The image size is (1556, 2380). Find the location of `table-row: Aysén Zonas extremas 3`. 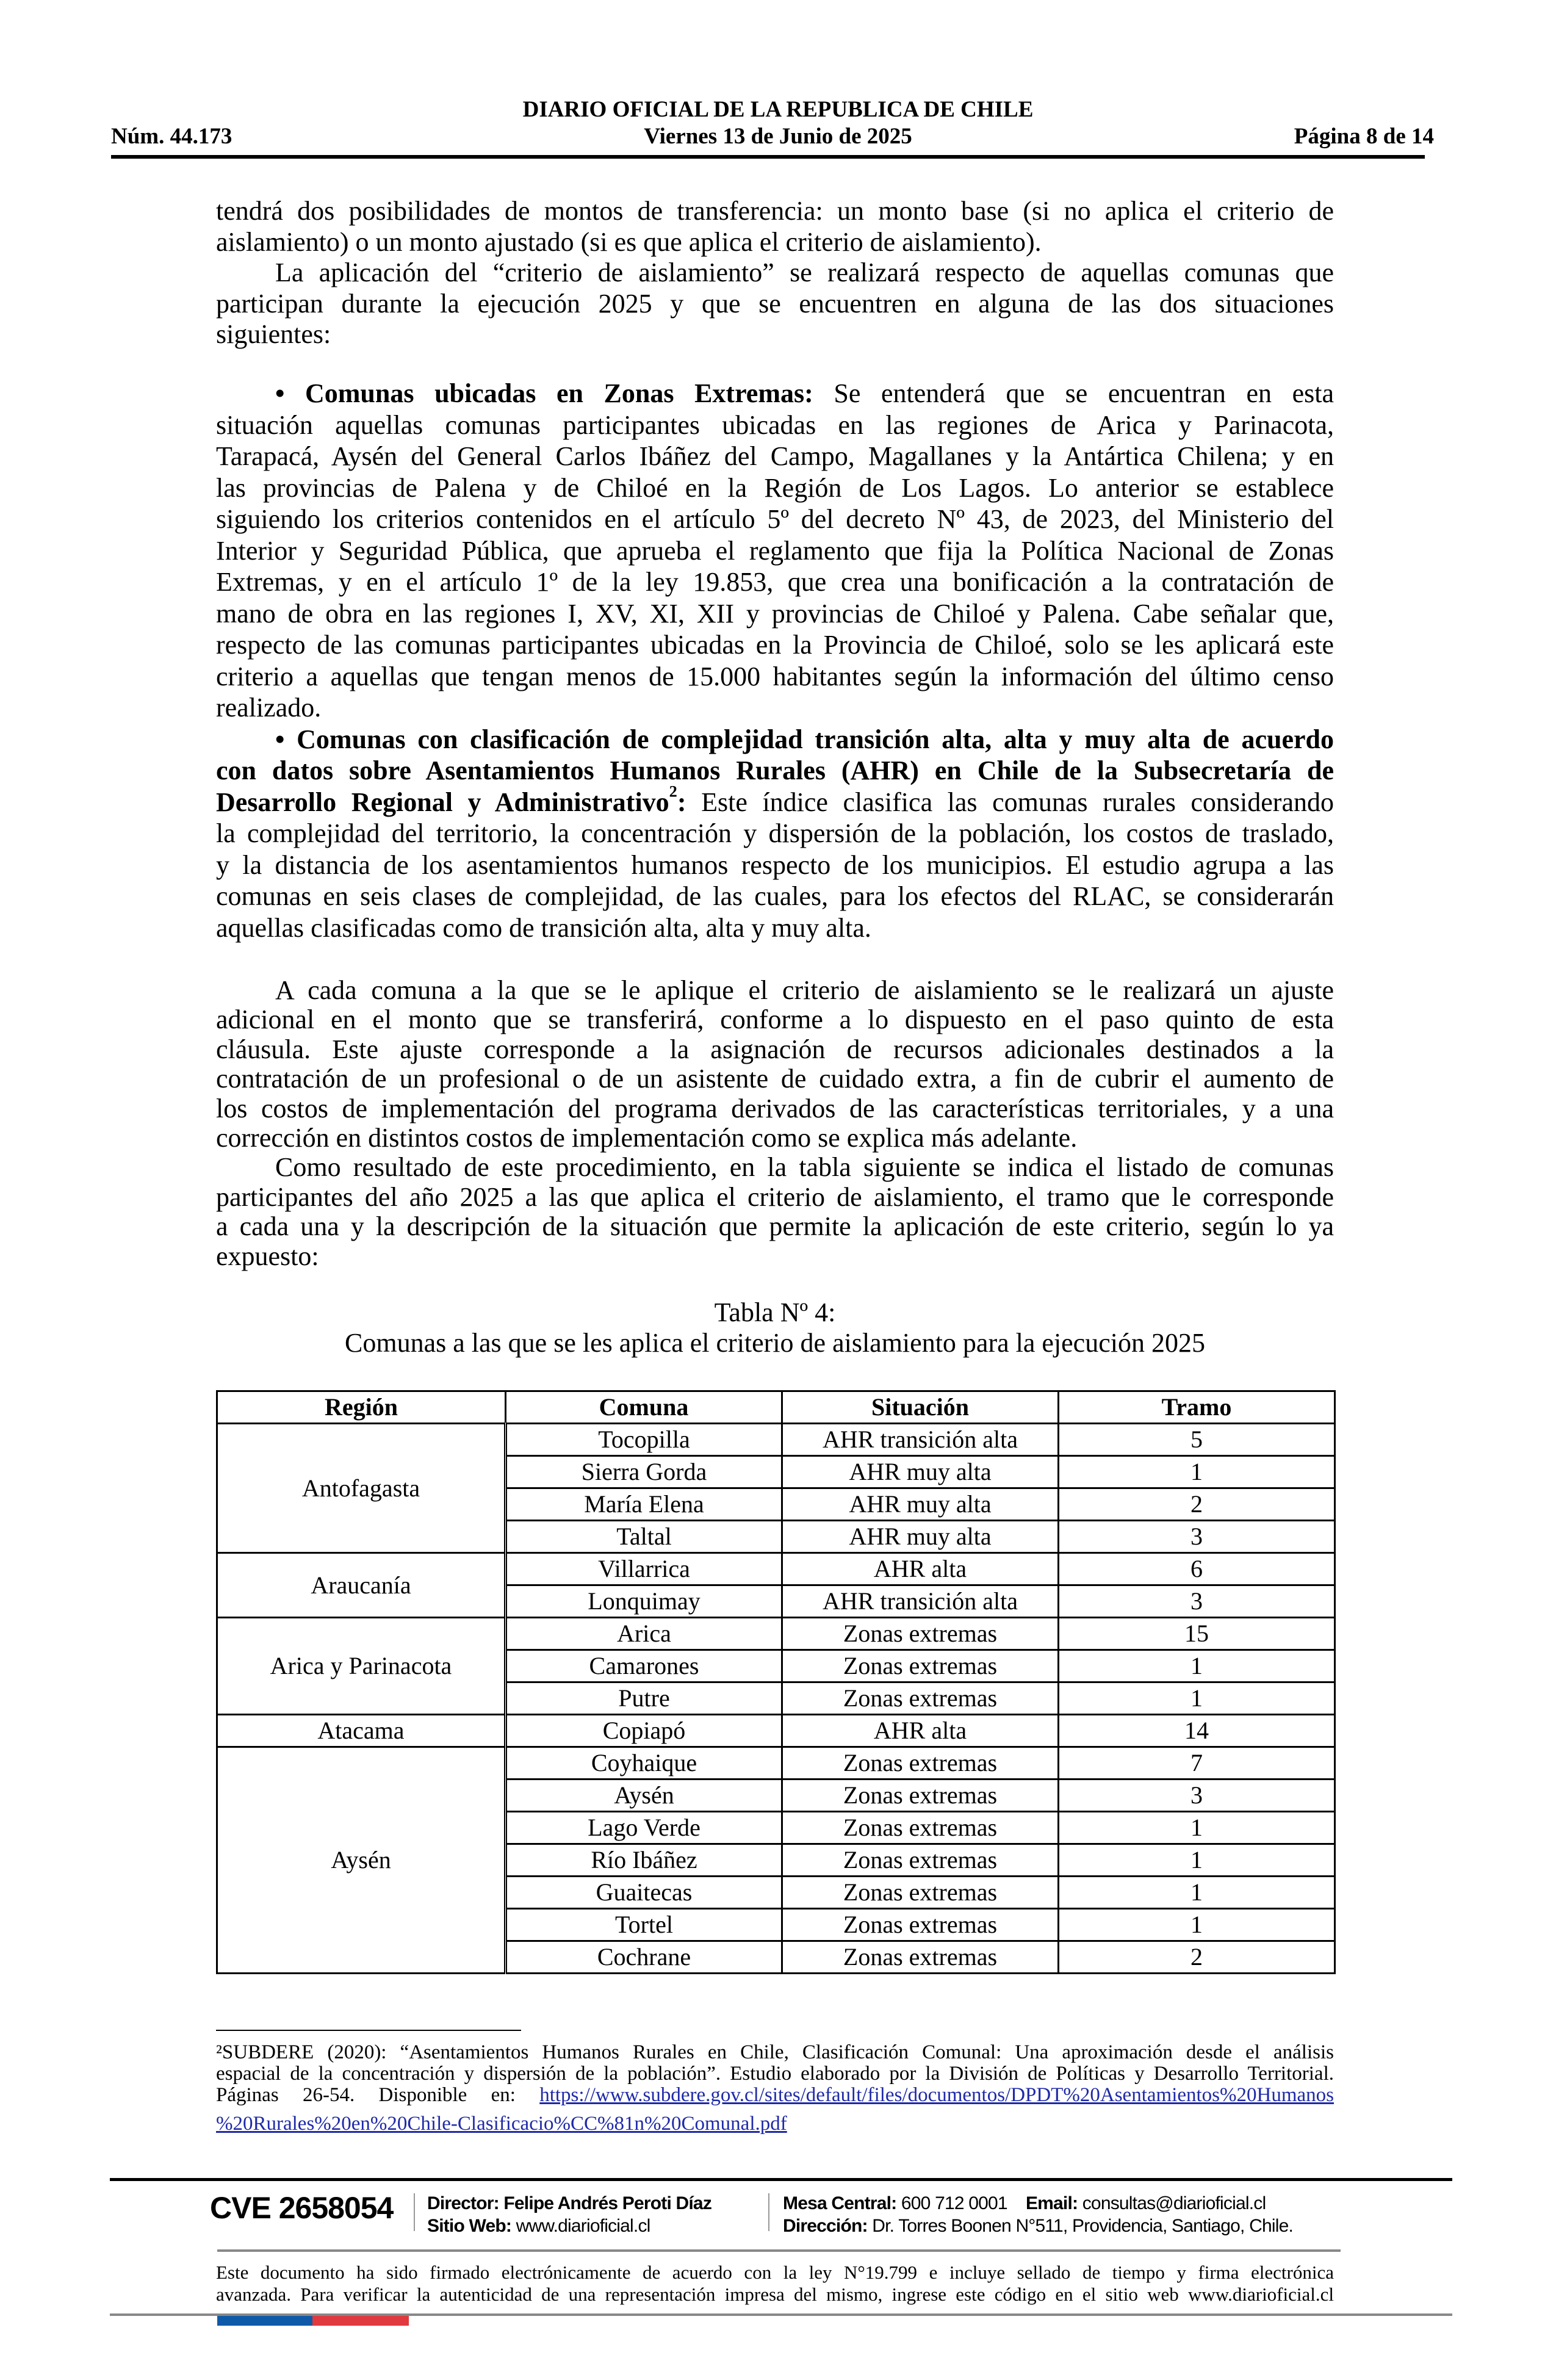

table-row: Aysén Zonas extremas 3 is located at coordinates (776, 1795).